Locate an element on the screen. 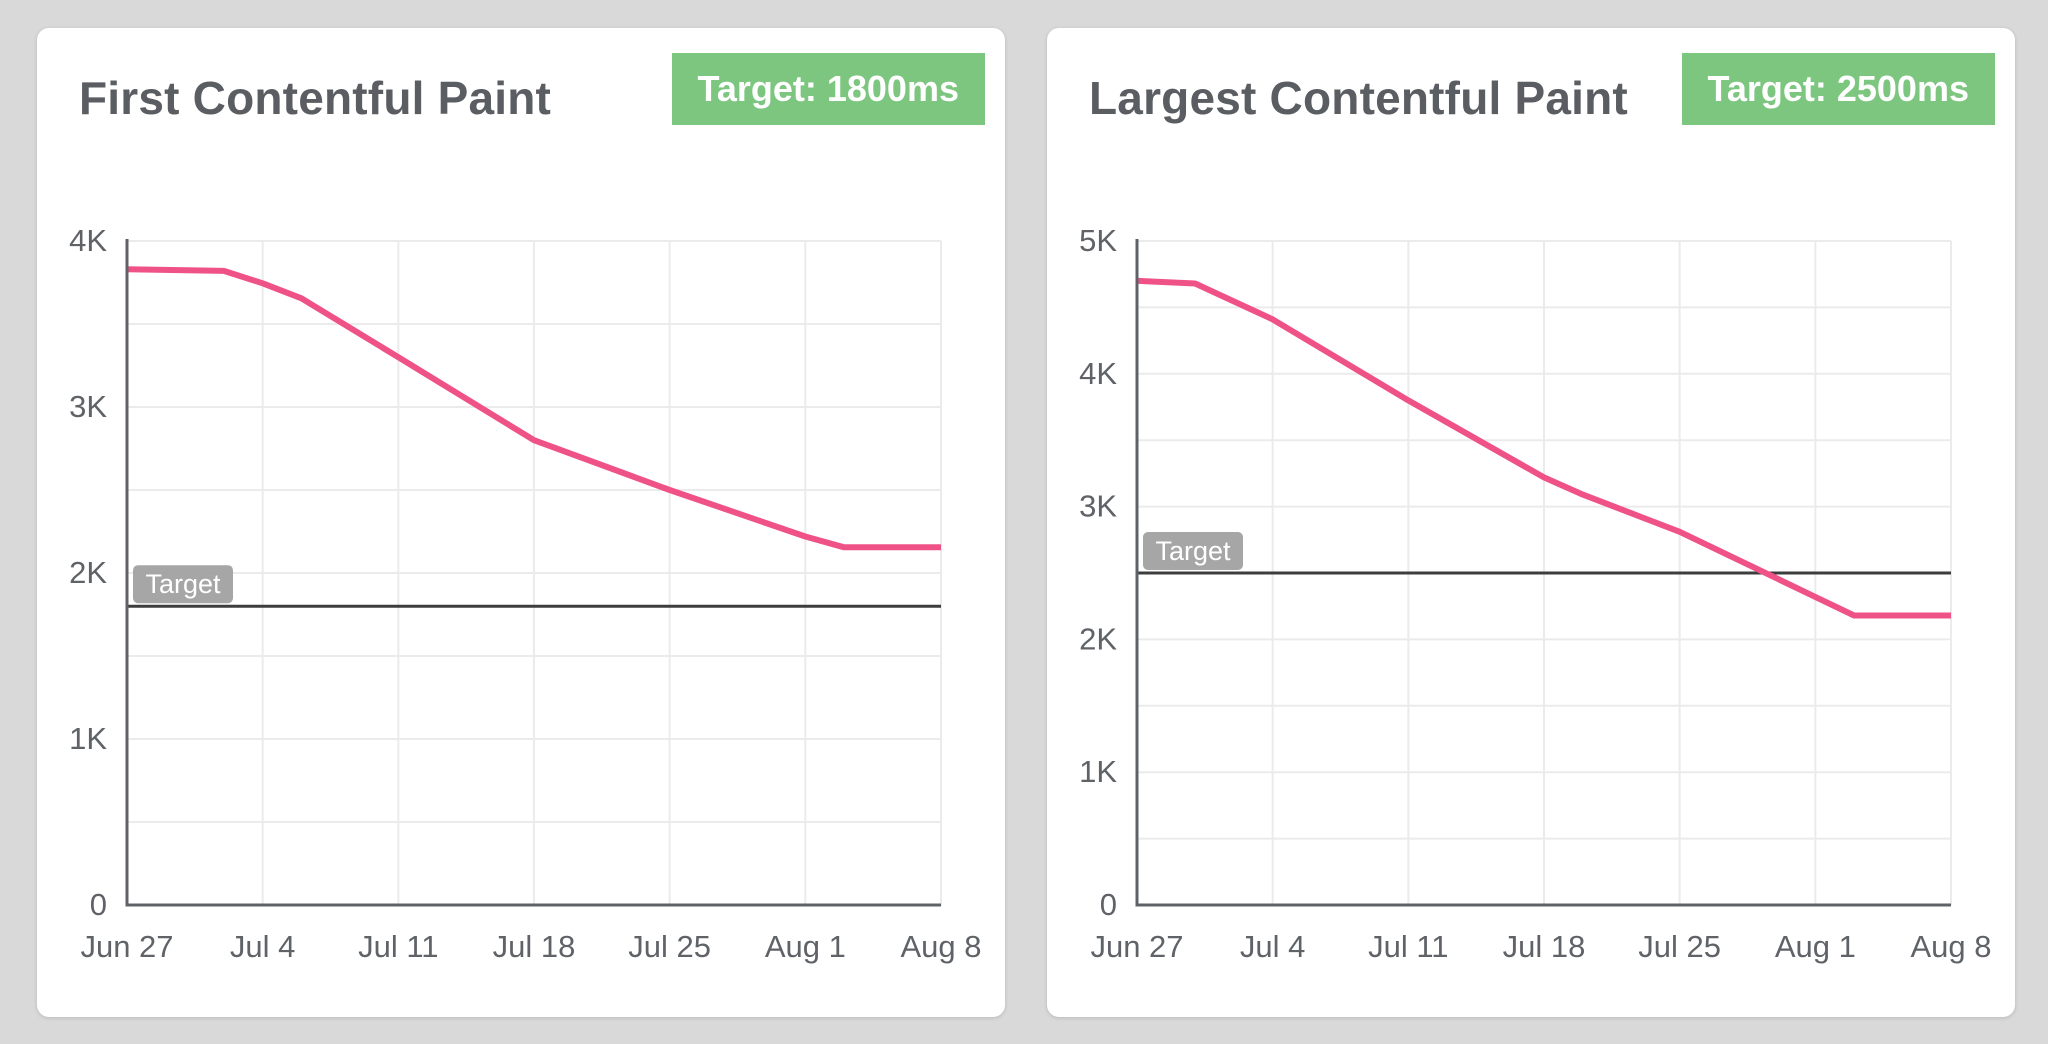 This screenshot has width=2048, height=1044. fcp-target-badge: Target: 1800ms is located at coordinates (828, 89).